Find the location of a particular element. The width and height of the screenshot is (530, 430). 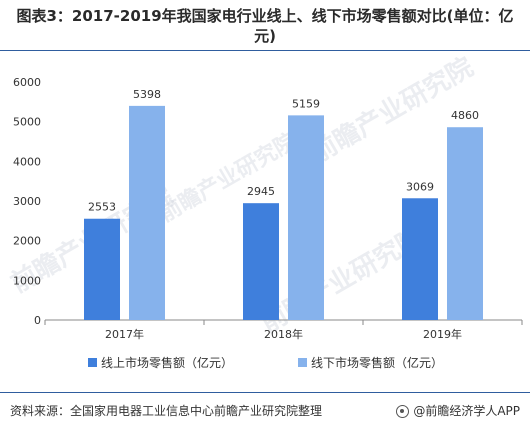

source-note: 资料来源：全国家用电器工业信息中心前瞻产业研究院整理 is located at coordinates (166, 411).